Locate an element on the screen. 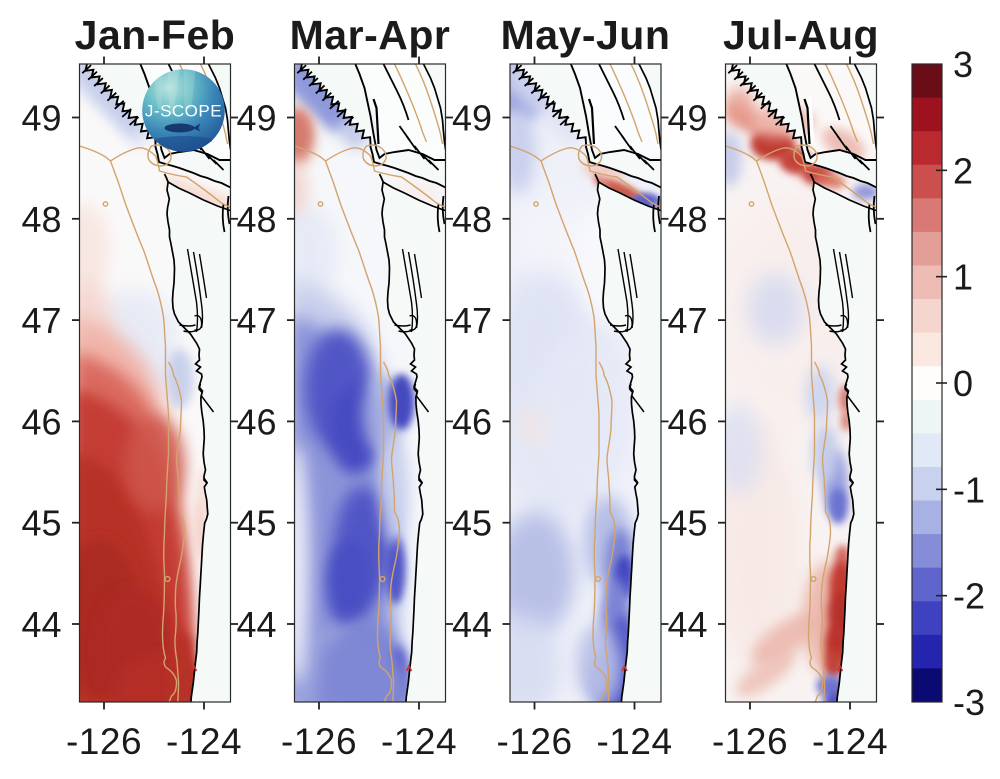 Image resolution: width=1000 pixels, height=779 pixels. svg-text: -2 is located at coordinates (969, 596).